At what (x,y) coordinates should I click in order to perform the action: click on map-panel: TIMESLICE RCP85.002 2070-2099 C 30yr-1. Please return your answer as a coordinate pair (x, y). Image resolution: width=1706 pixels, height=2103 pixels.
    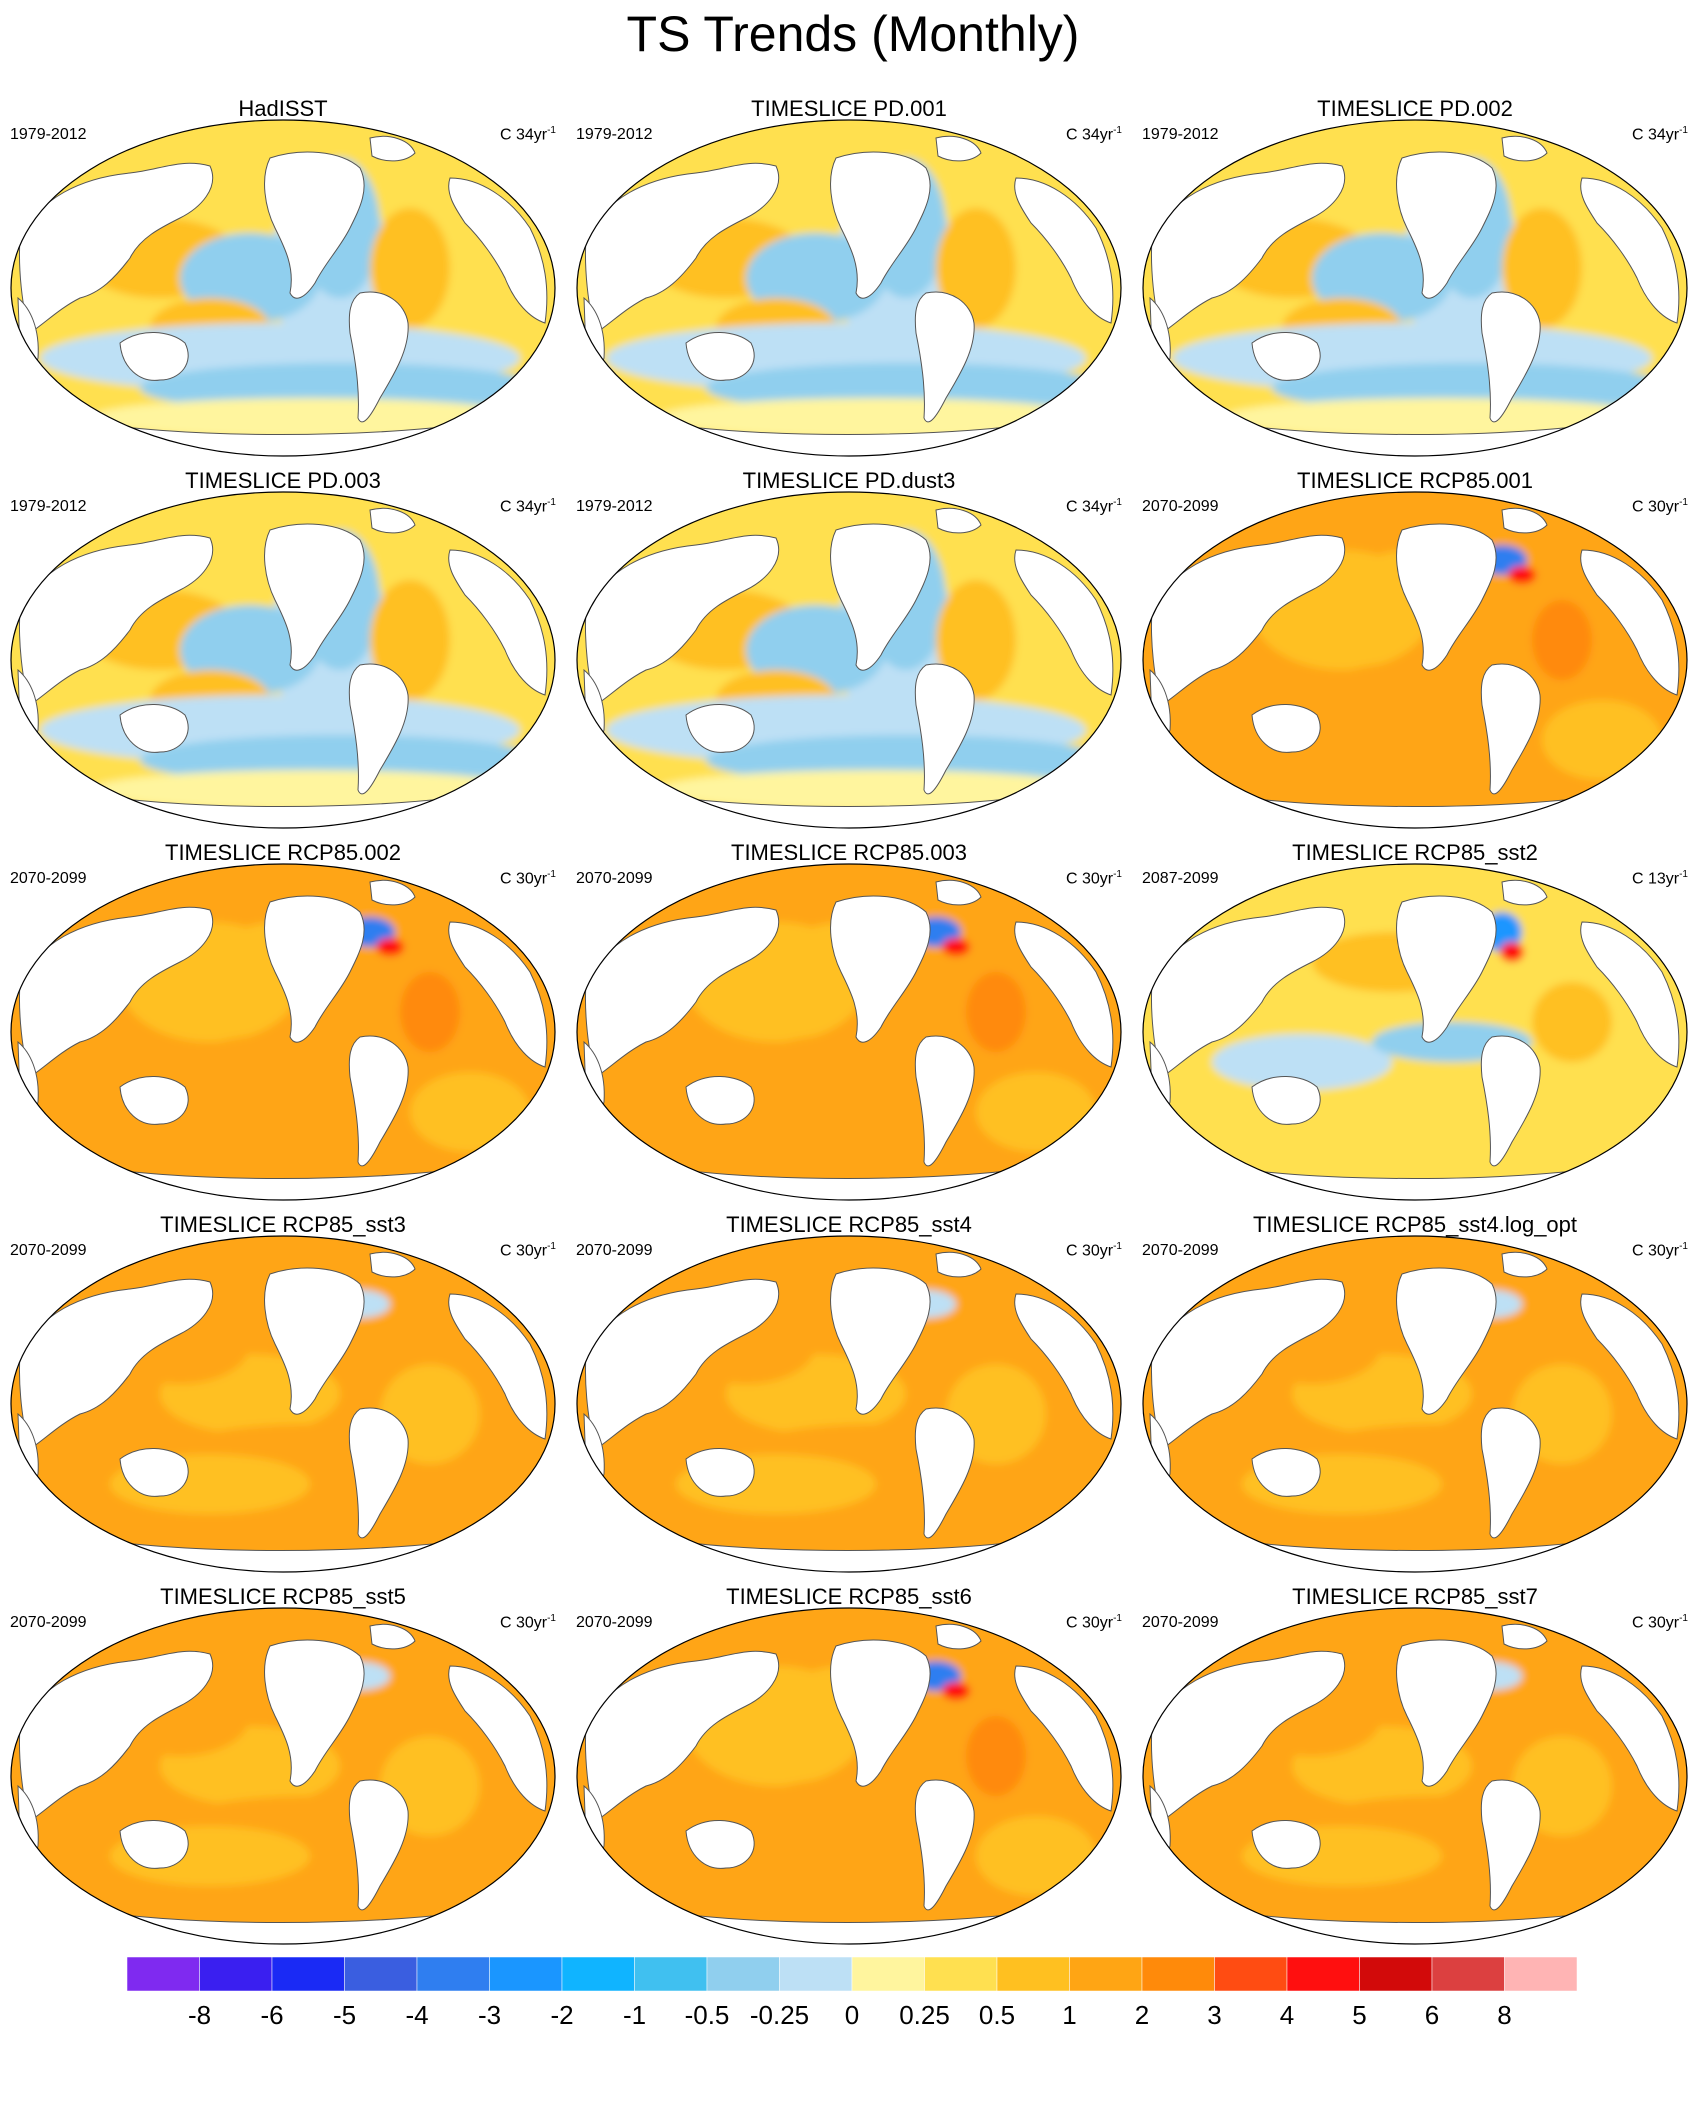
    Looking at the image, I should click on (283, 1020).